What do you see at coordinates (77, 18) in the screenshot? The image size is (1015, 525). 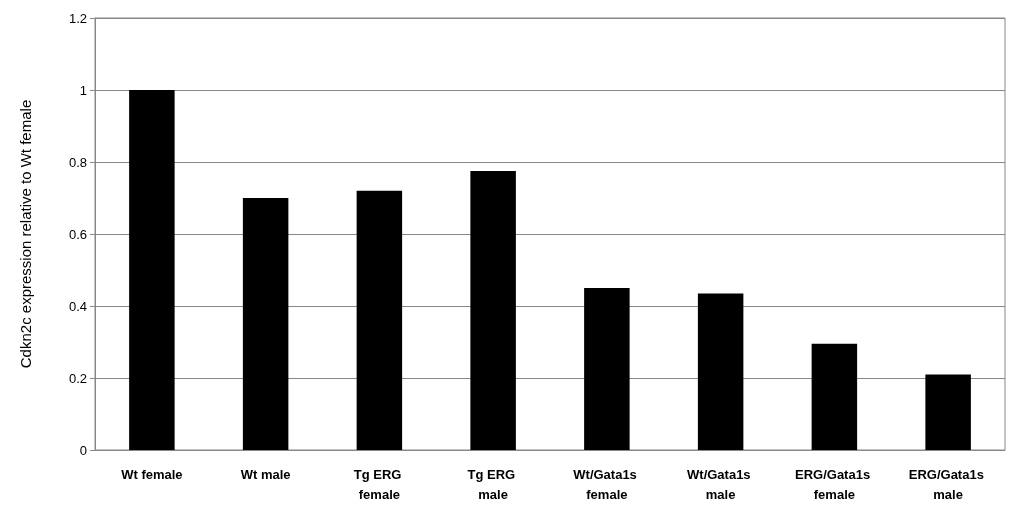 I see `y-tick-label: 1.2` at bounding box center [77, 18].